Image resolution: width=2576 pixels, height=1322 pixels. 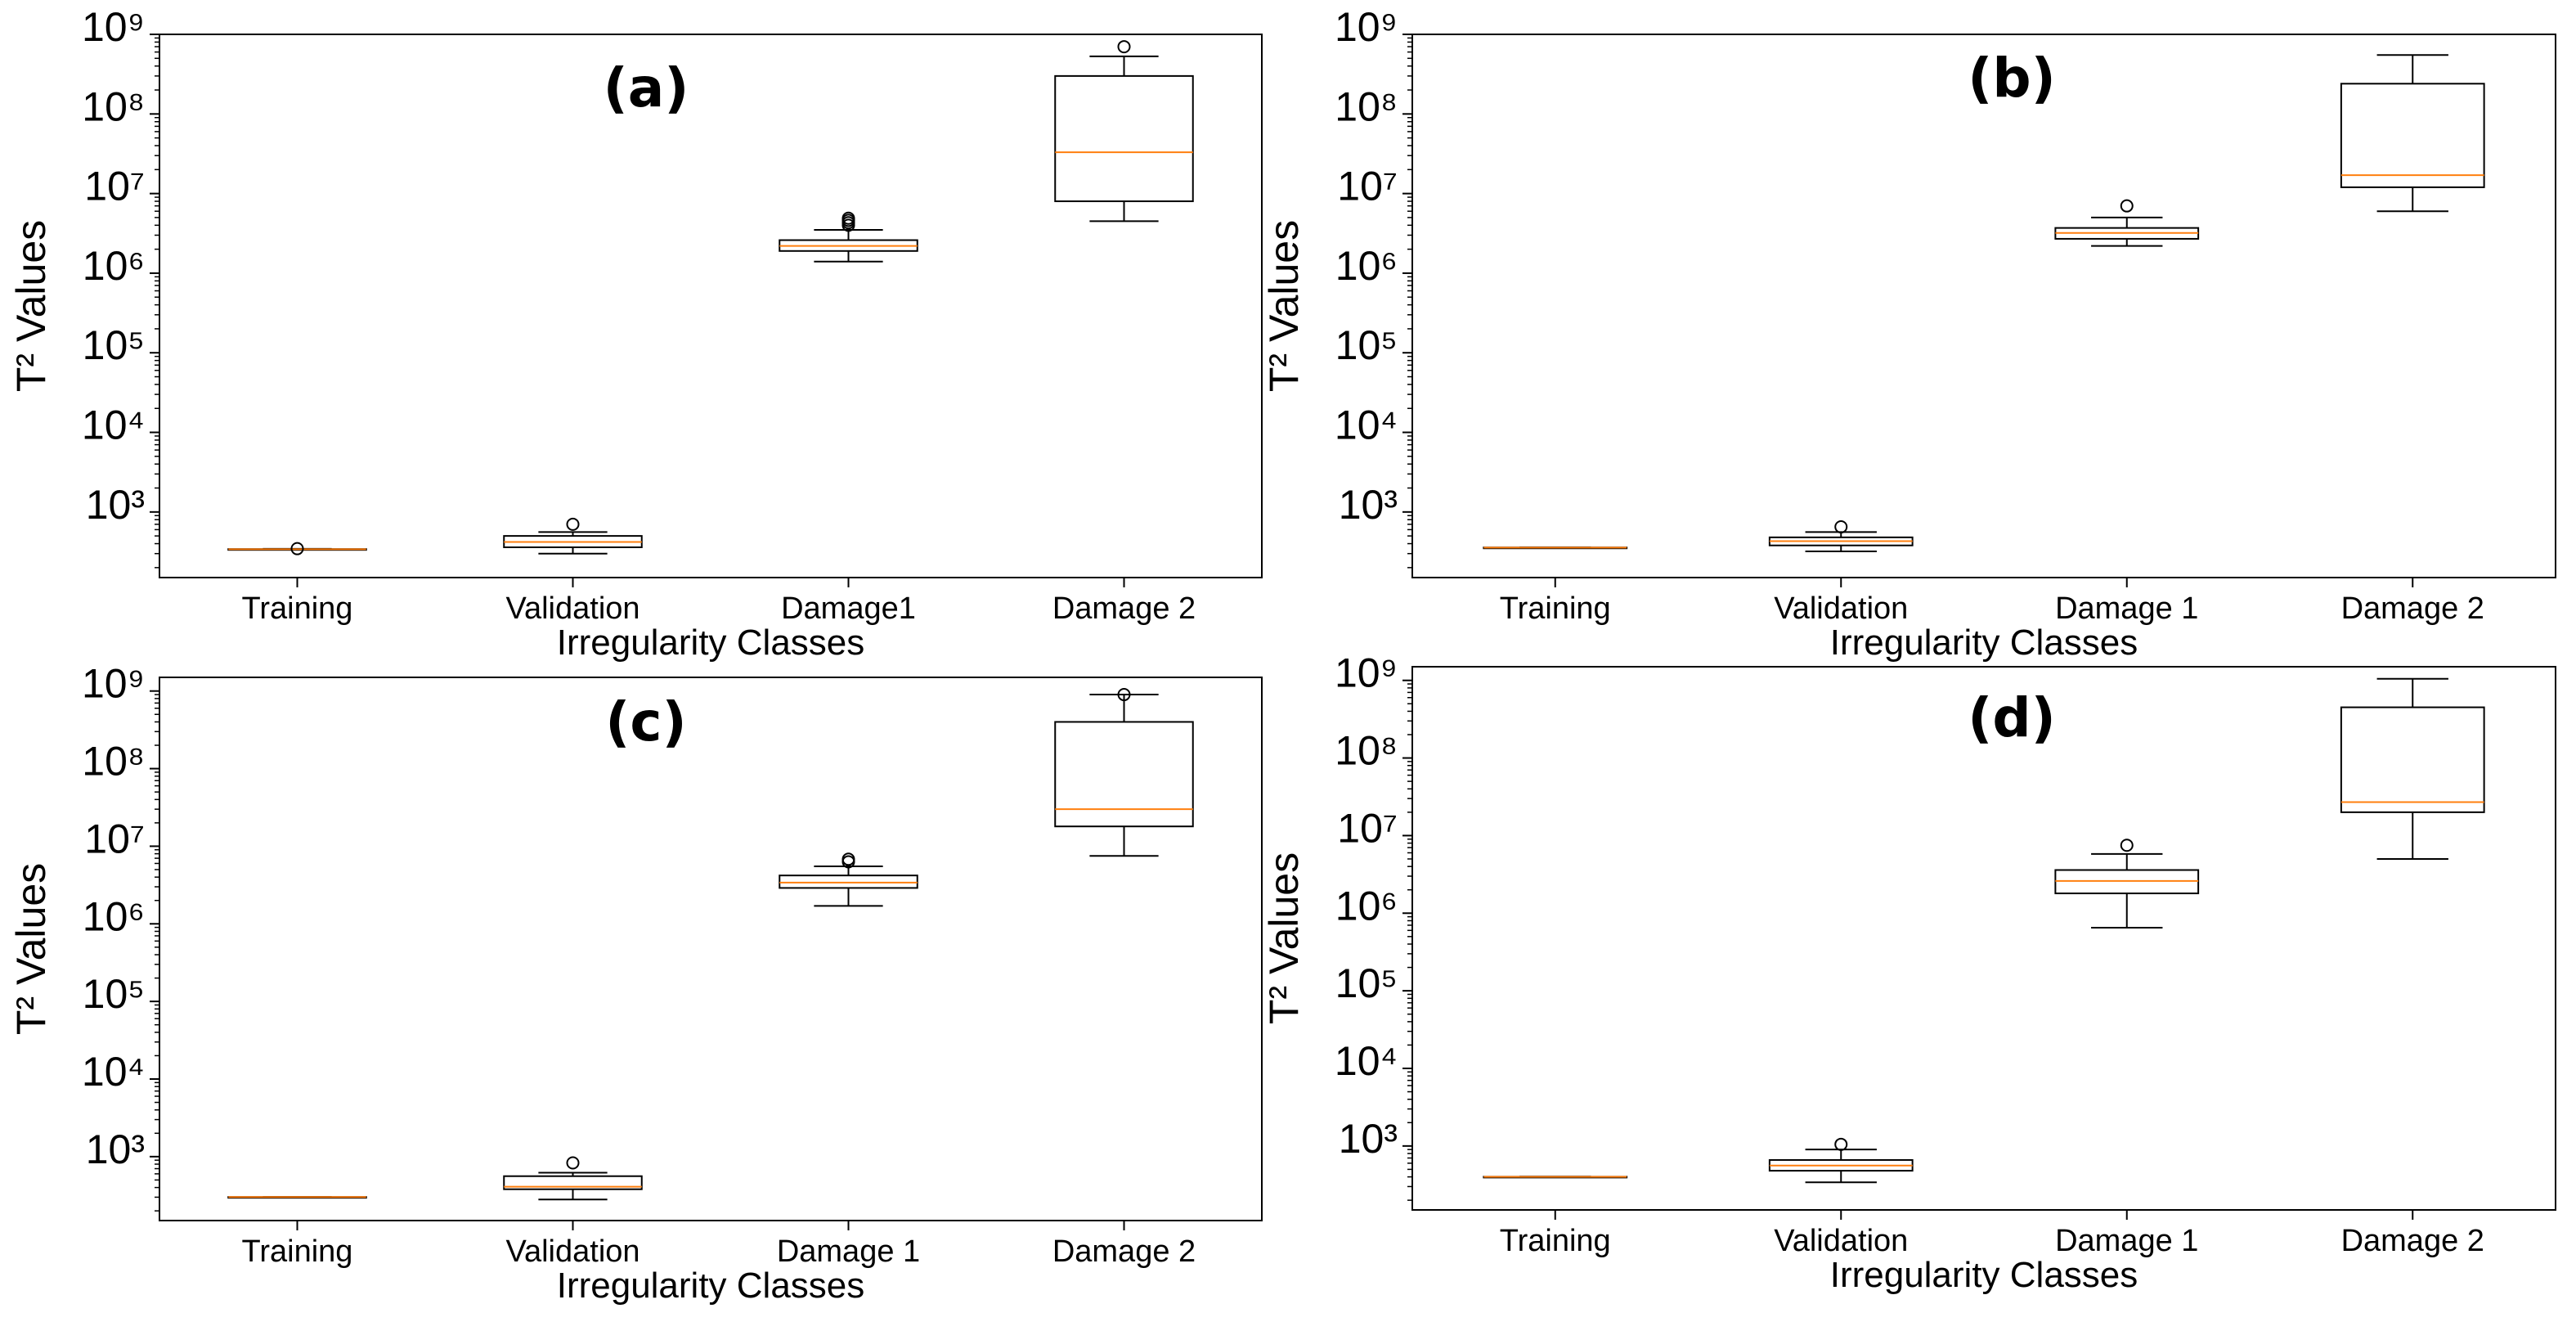 What do you see at coordinates (645, 721) in the screenshot?
I see `panel-label: (c)` at bounding box center [645, 721].